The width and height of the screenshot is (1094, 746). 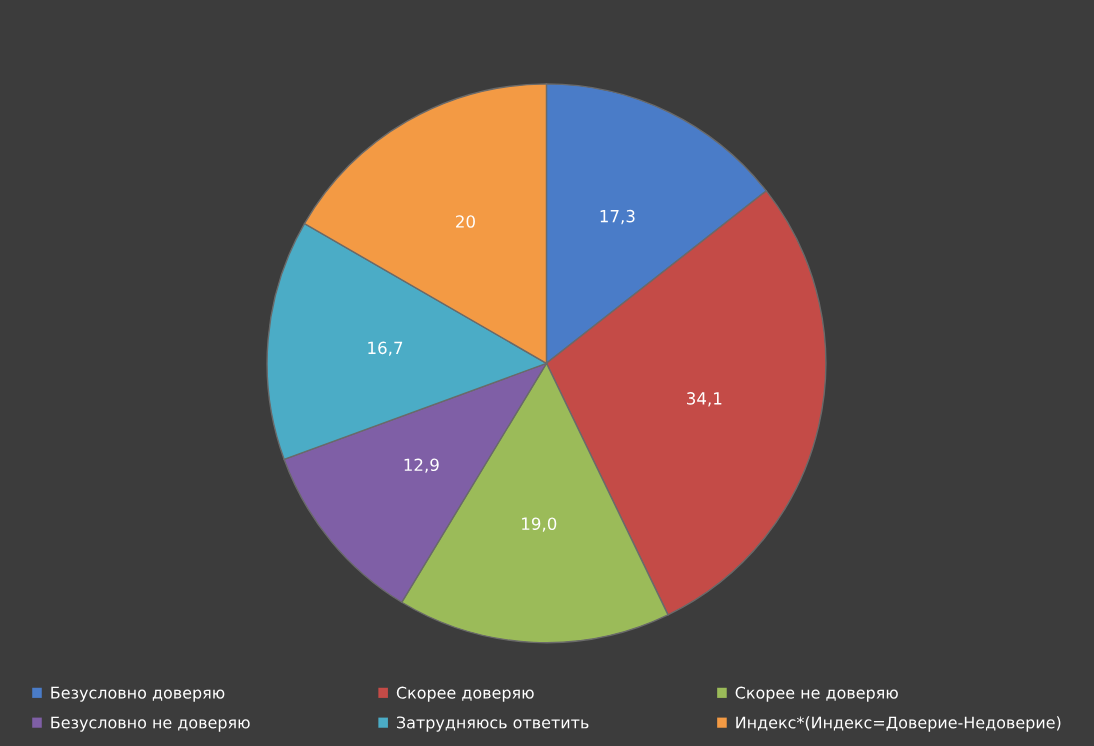 What do you see at coordinates (898, 724) in the screenshot?
I see `legend-label: Индекс*(Индекс=Доверие-Недоверие)` at bounding box center [898, 724].